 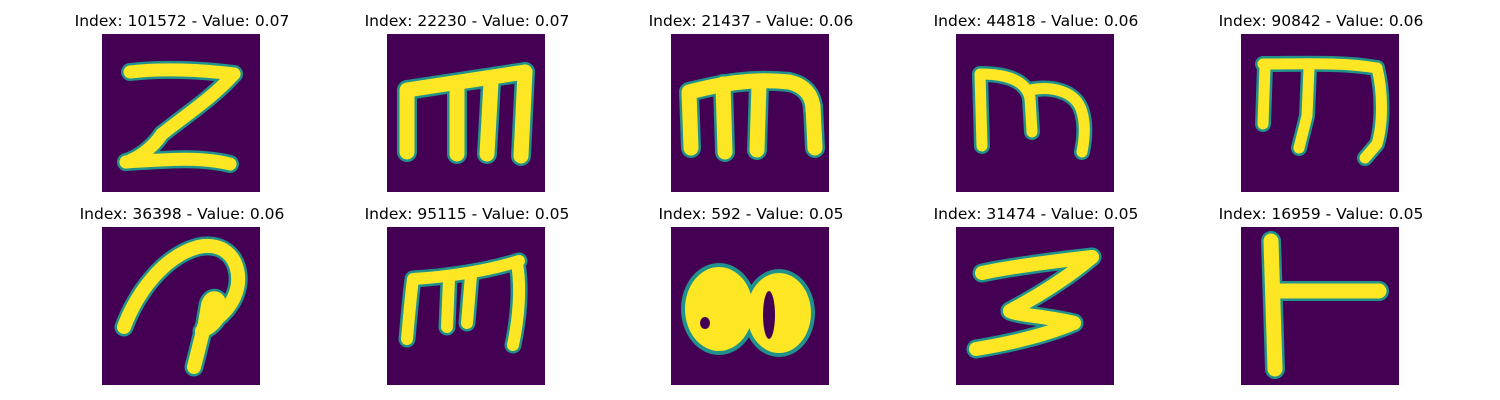 I want to click on glyph-sigma, so click(x=181, y=113).